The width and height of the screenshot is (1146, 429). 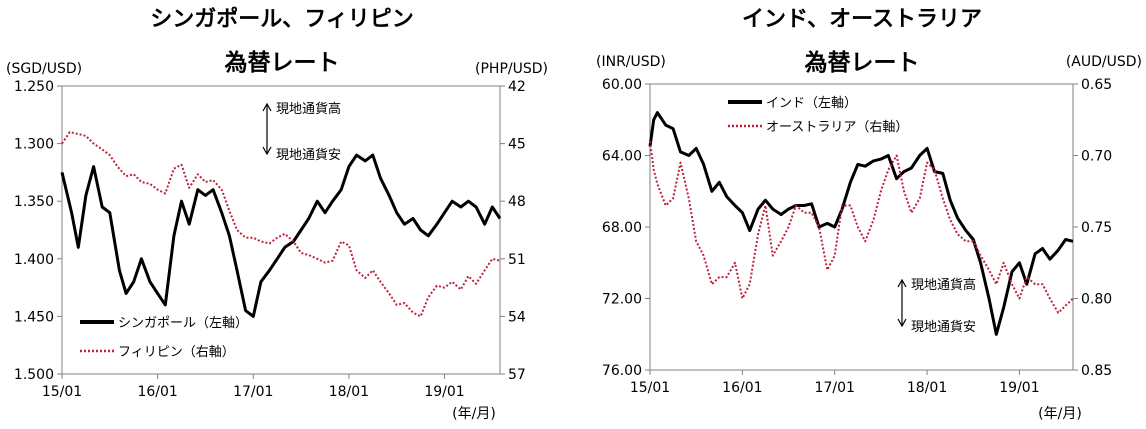 What do you see at coordinates (517, 87) in the screenshot?
I see `chart1-right-tick-label: 42` at bounding box center [517, 87].